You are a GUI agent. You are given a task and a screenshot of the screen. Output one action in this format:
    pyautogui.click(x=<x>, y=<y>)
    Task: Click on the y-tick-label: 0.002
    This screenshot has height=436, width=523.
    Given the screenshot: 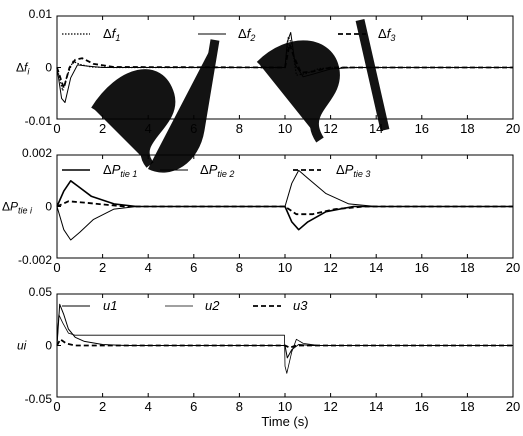 What is the action you would take?
    pyautogui.click(x=37, y=153)
    